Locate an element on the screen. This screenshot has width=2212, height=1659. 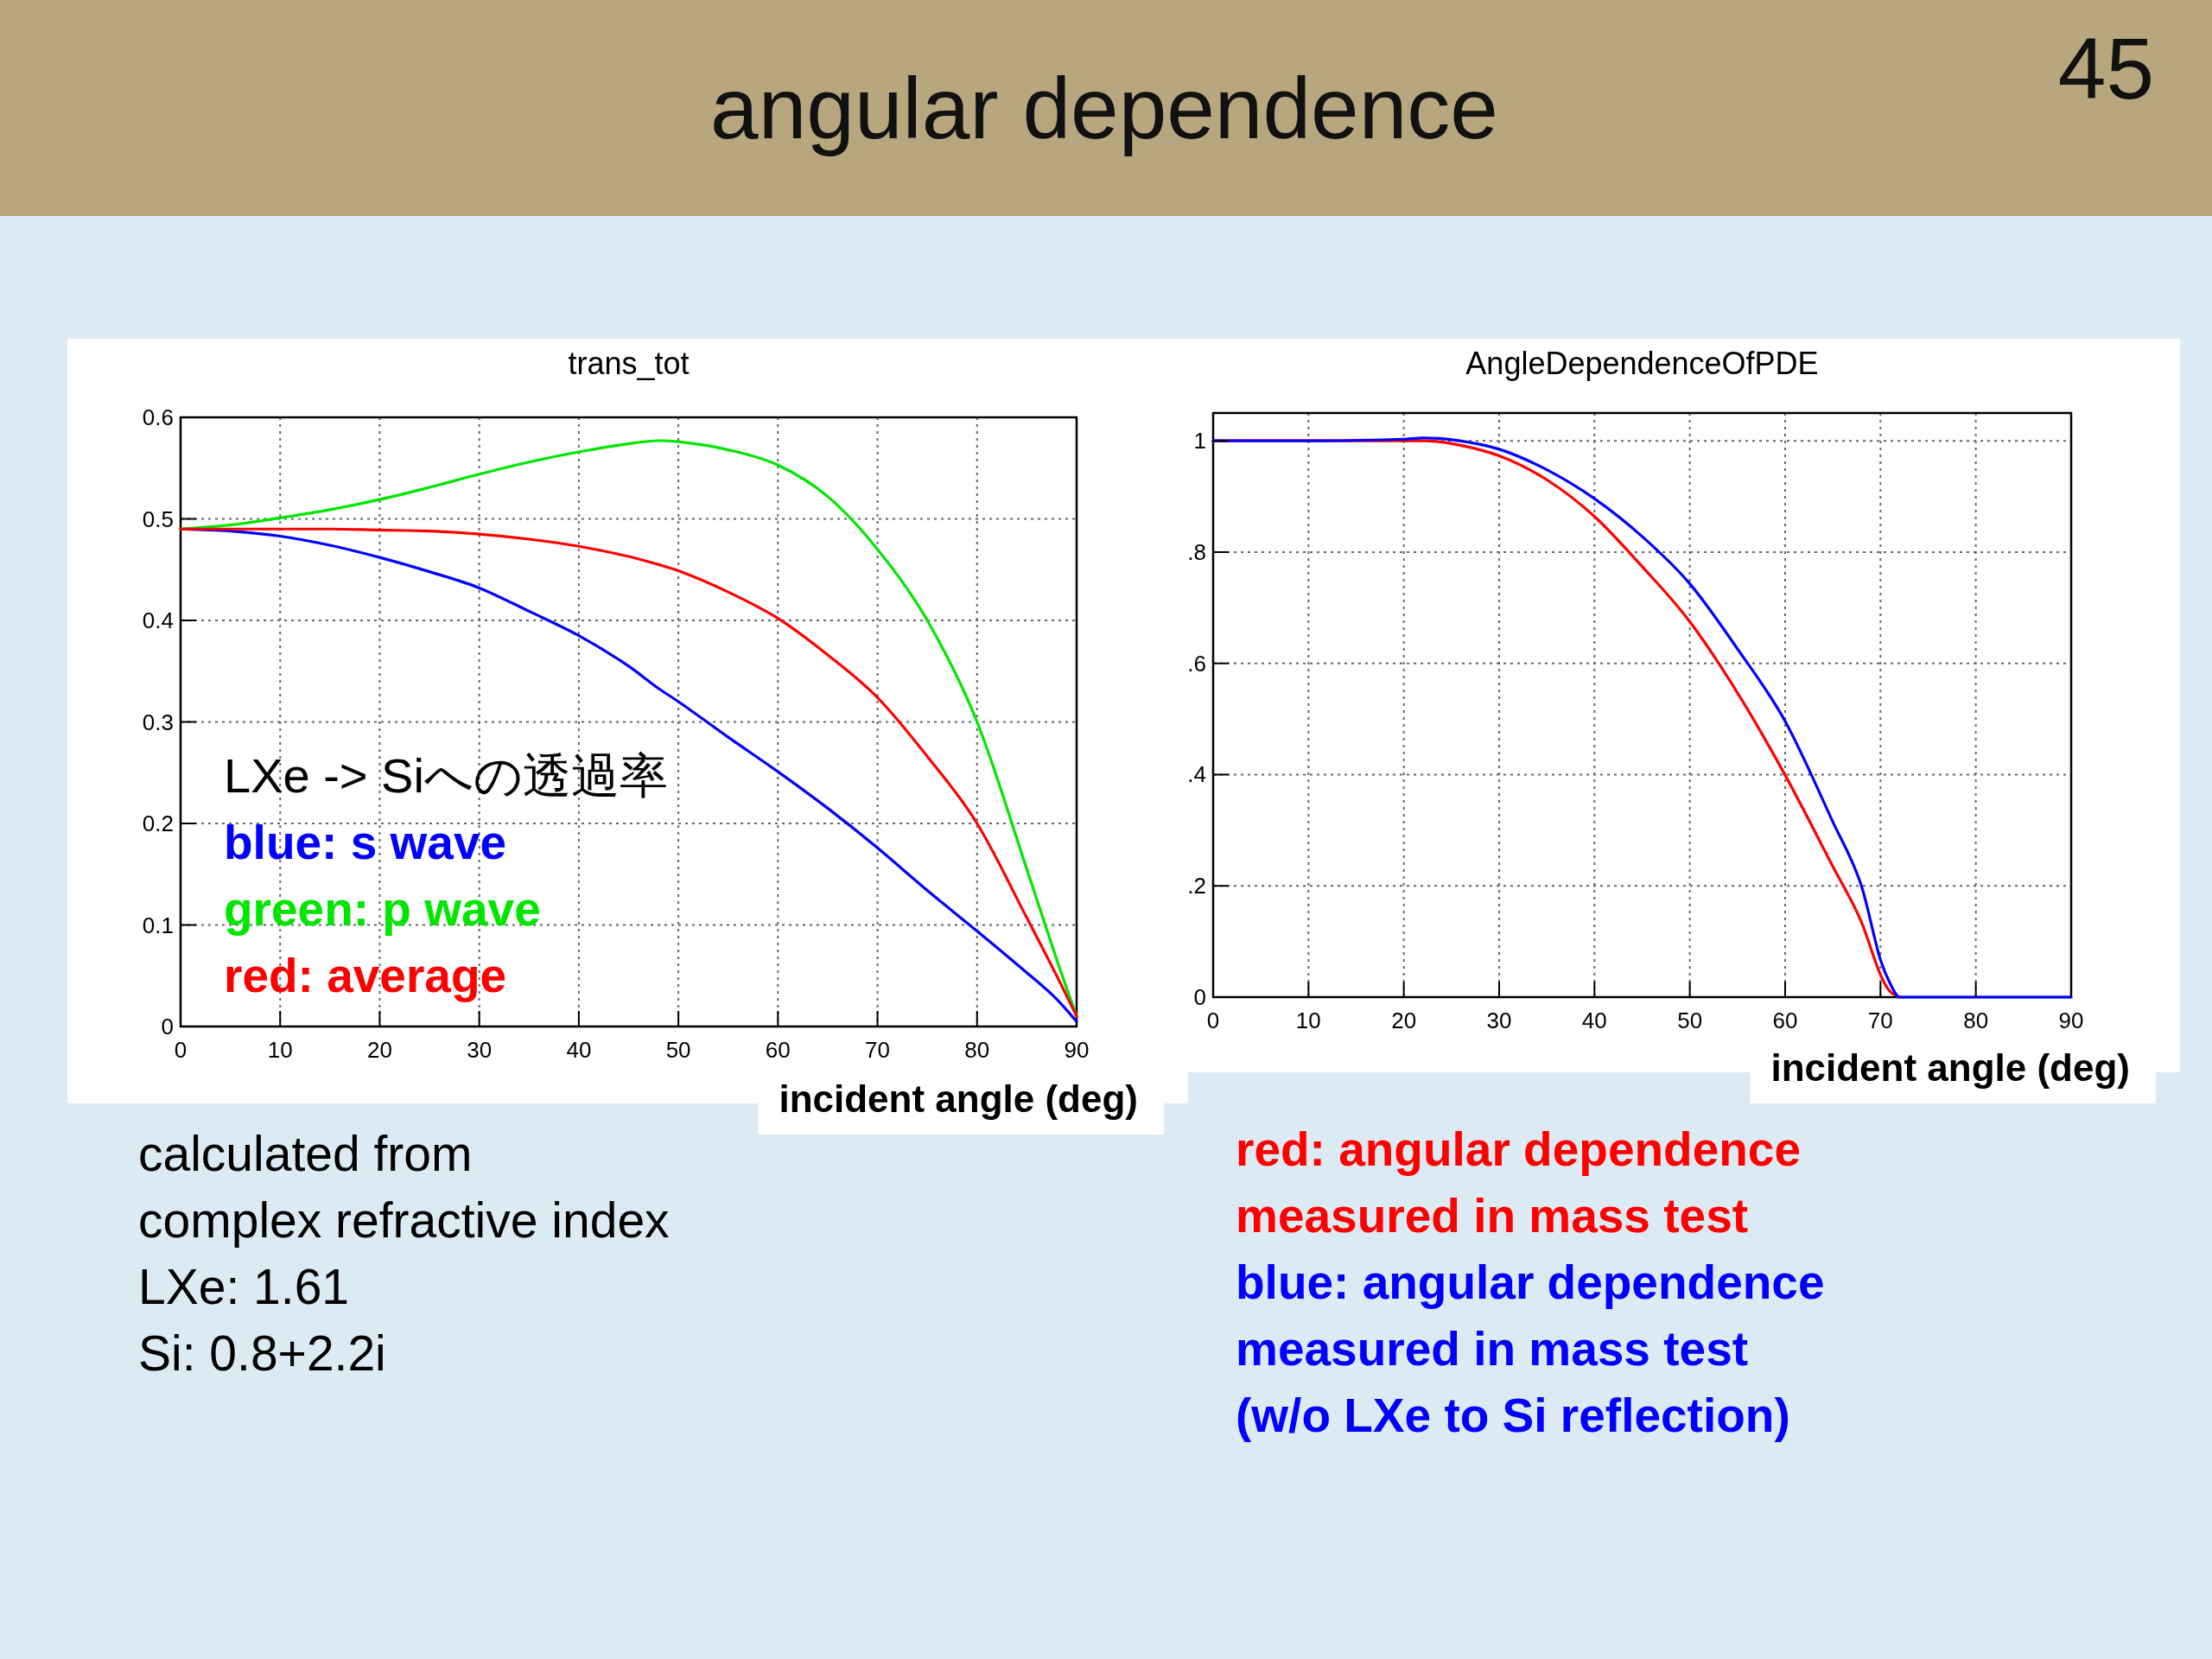
legend: red: angular dependence measured in mass test blue: angular dependence measured in mass test (w/o LXe to Si reflection) is located at coordinates (1530, 1282).